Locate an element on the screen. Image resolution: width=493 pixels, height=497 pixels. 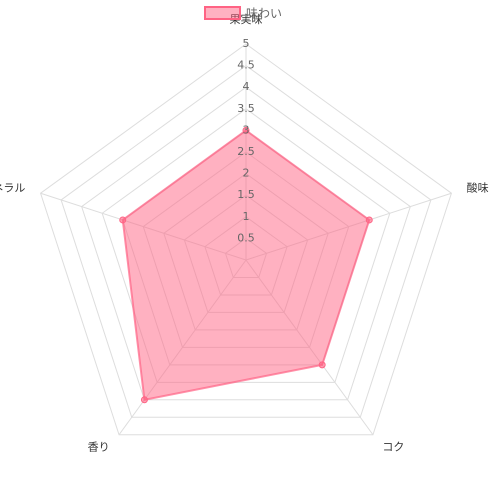
tick-label: 5 is located at coordinates (246, 43).